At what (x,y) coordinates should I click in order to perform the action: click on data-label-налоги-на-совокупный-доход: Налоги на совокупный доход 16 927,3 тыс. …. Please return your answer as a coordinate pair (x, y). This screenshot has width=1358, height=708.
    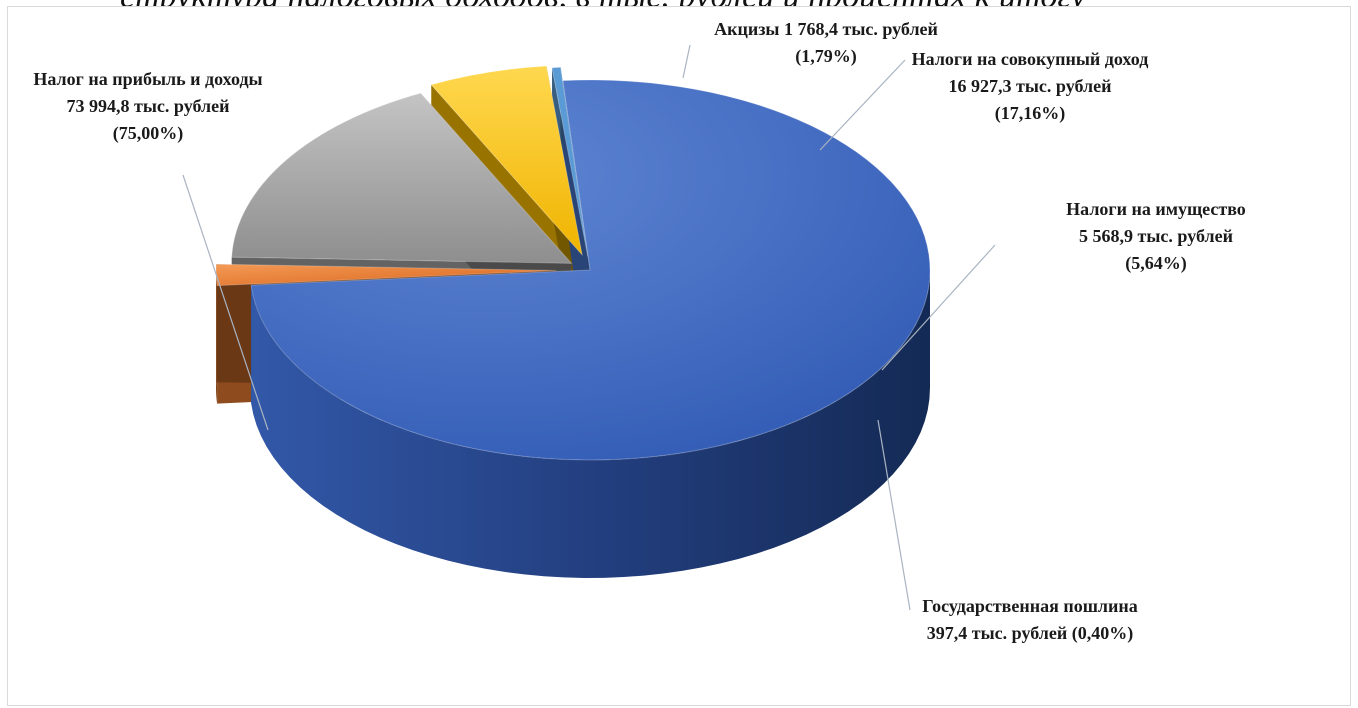
    Looking at the image, I should click on (1030, 86).